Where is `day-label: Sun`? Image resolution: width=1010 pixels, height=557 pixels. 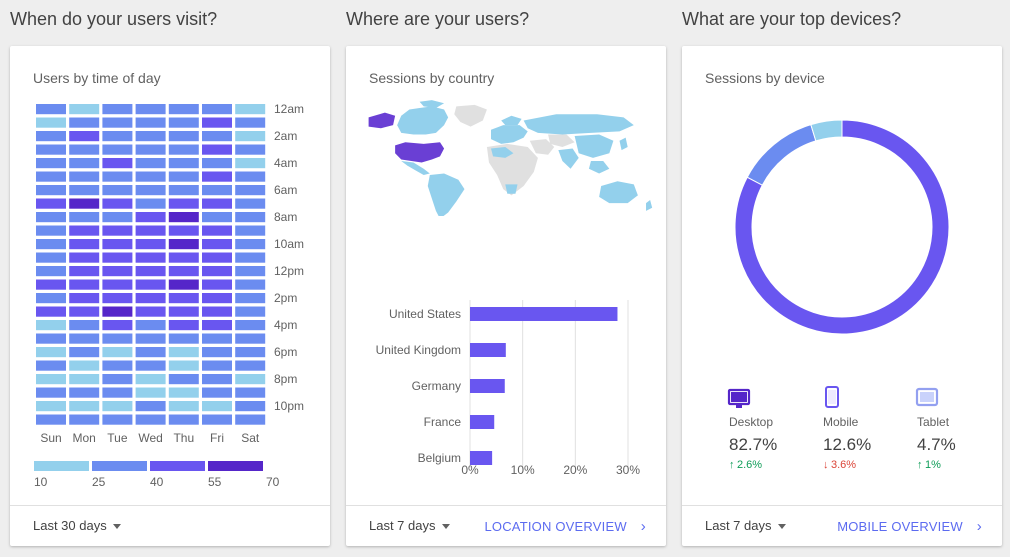
day-label: Sun is located at coordinates (50, 438).